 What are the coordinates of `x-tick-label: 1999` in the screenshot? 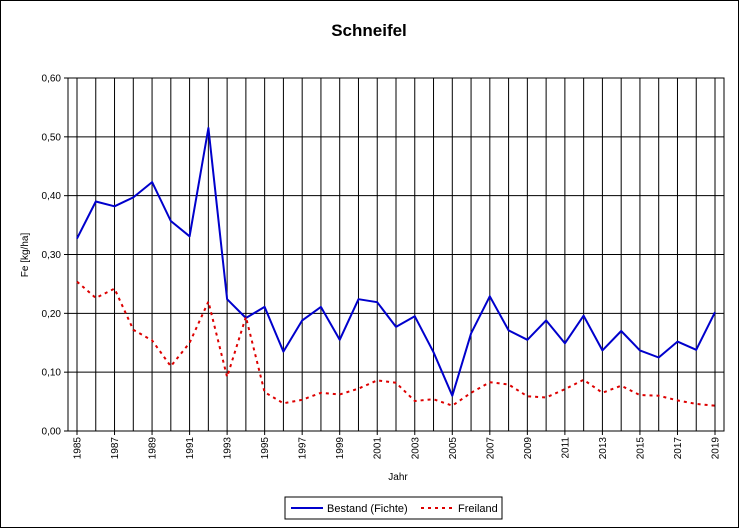 It's located at (340, 448).